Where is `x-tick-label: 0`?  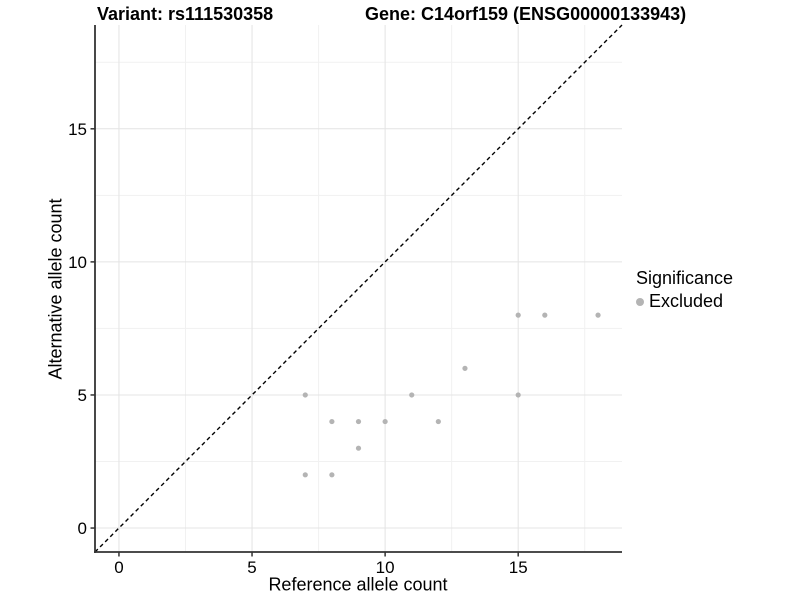 x-tick-label: 0 is located at coordinates (118, 567).